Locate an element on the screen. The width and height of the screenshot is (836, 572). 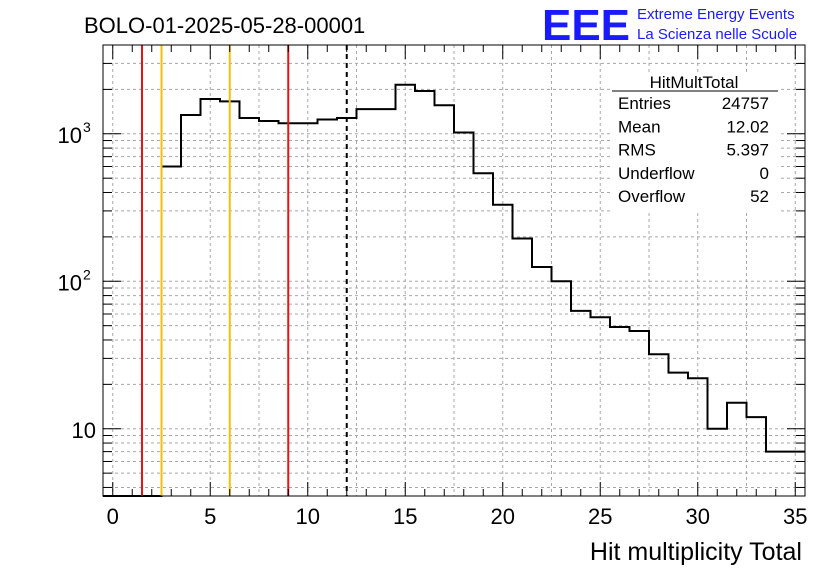
stats-row-value: 0 is located at coordinates (764, 173).